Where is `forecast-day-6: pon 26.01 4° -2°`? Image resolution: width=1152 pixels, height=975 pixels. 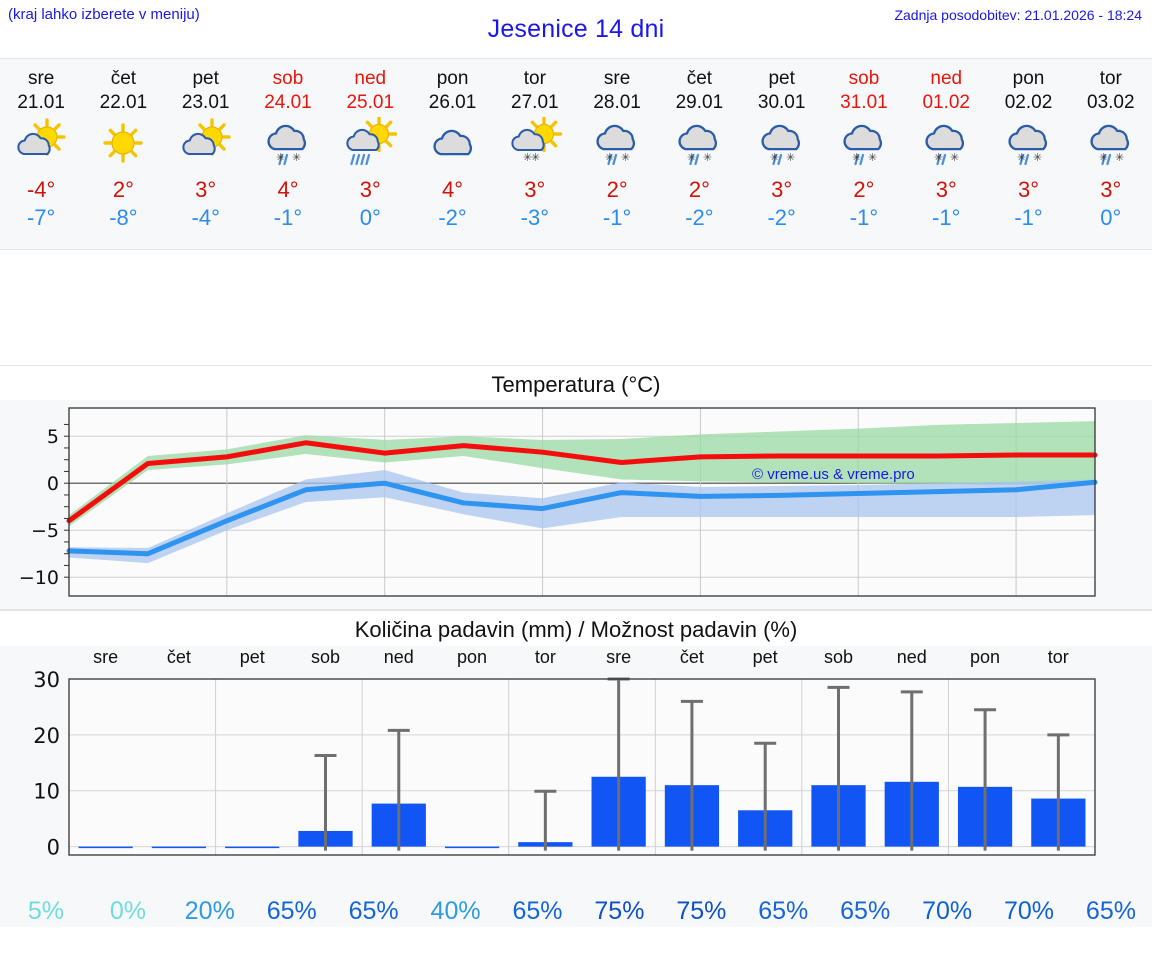
forecast-day-6: pon 26.01 4° -2° is located at coordinates (452, 154).